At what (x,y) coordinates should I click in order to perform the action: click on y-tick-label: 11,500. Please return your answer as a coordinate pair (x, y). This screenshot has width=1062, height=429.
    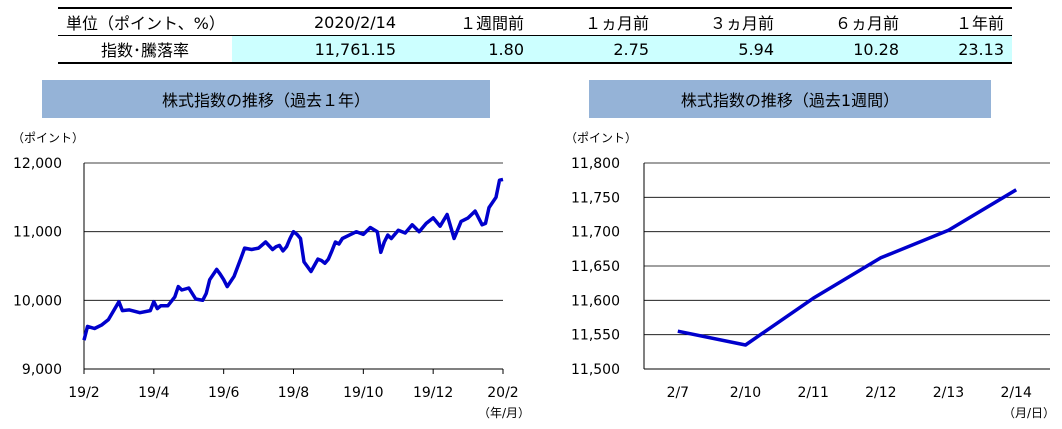
    Looking at the image, I should click on (595, 370).